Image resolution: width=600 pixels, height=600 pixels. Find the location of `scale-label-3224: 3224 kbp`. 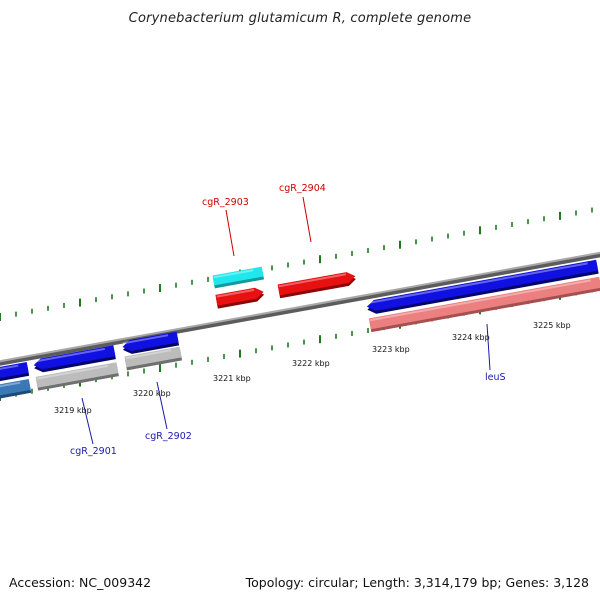

scale-label-3224: 3224 kbp is located at coordinates (471, 337).